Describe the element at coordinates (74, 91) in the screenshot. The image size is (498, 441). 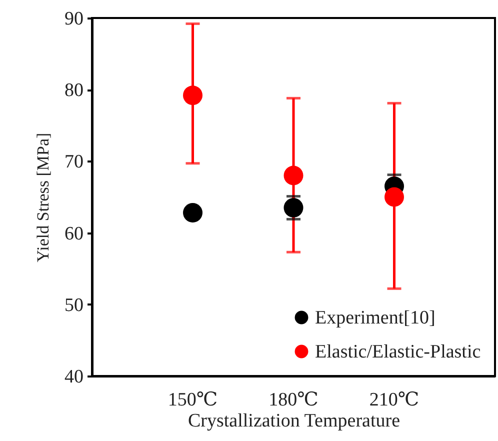
I see `y-tick-label: 80` at that location.